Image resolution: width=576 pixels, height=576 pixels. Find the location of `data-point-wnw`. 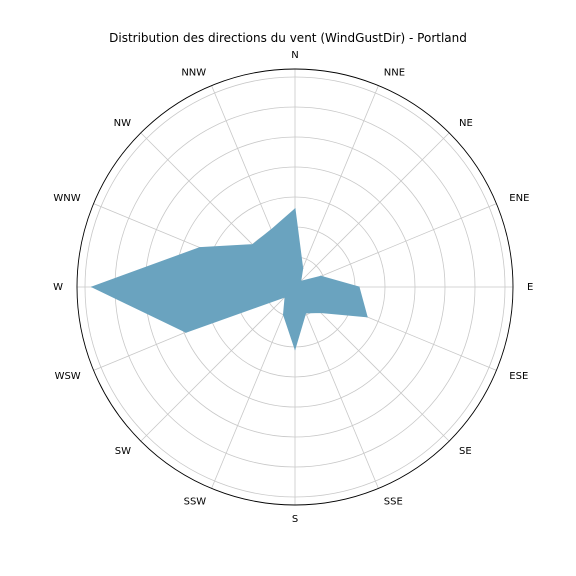

data-point-wnw is located at coordinates (200, 247).